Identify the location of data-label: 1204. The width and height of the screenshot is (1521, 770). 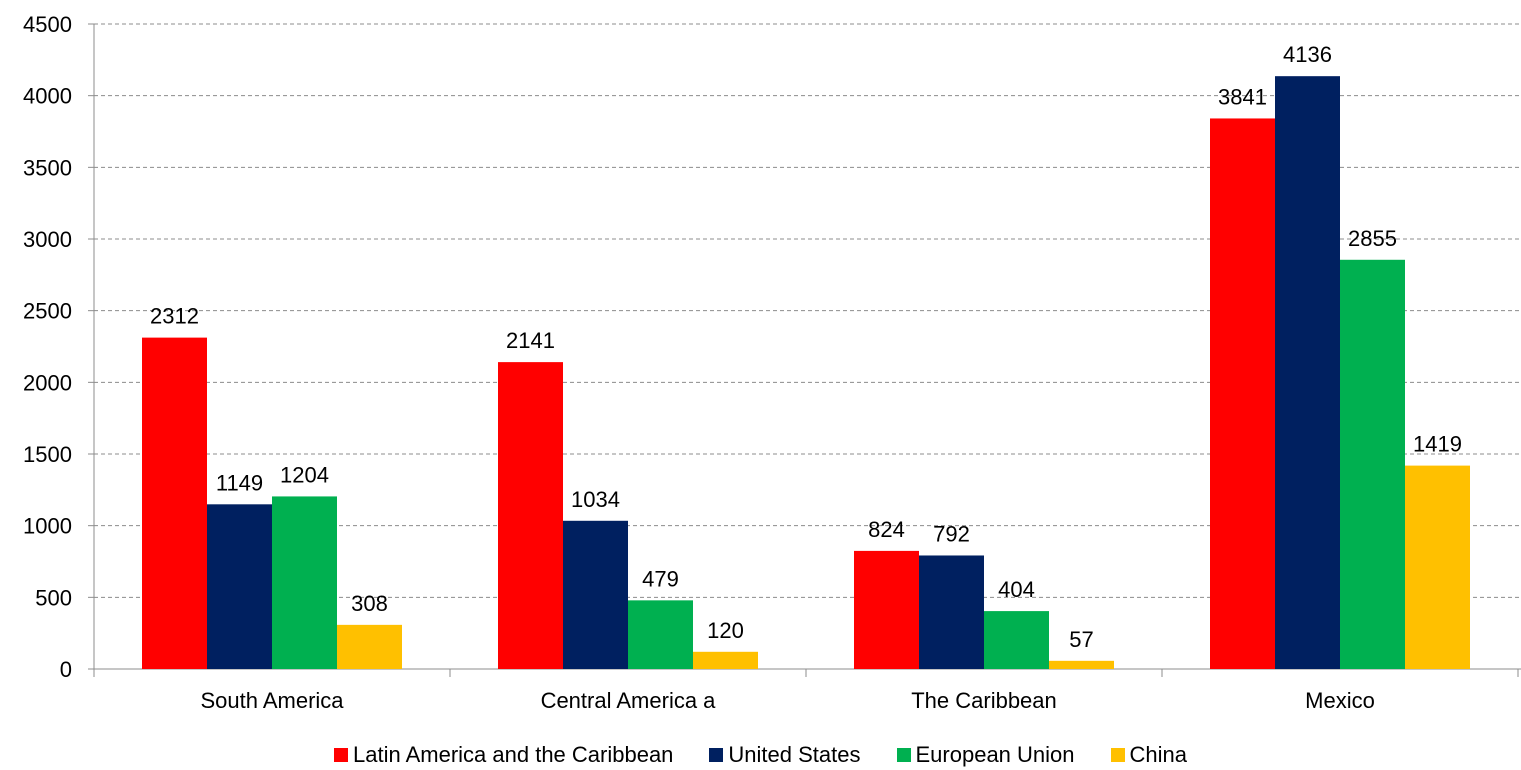
(304, 474).